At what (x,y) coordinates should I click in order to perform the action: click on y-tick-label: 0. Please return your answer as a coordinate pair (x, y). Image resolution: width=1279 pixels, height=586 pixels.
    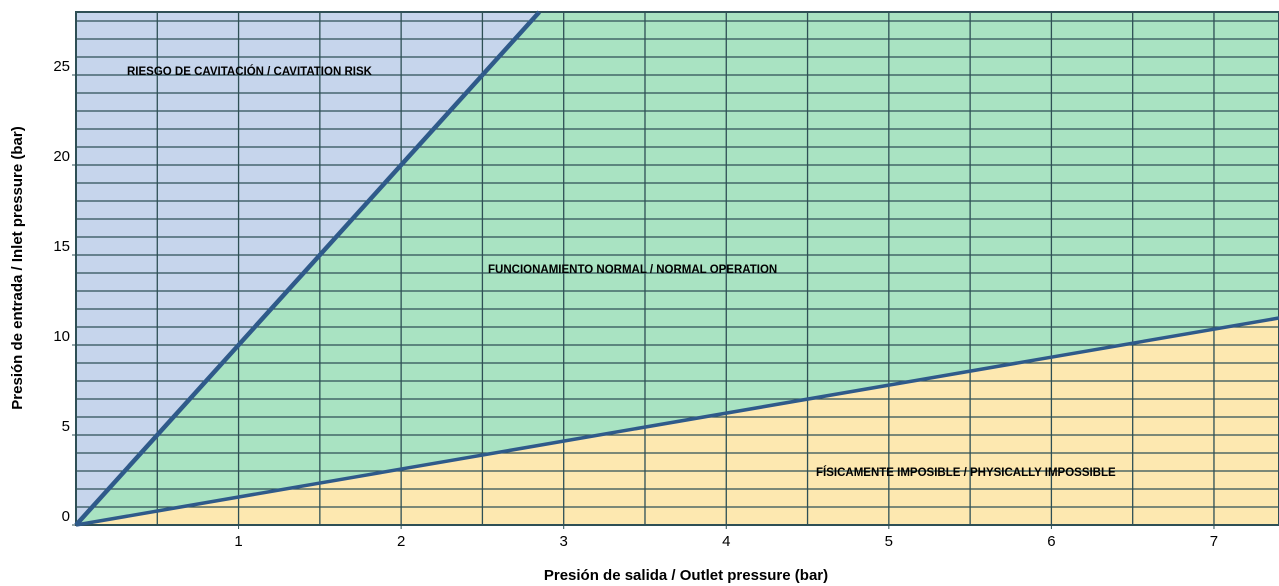
    Looking at the image, I should click on (66, 516).